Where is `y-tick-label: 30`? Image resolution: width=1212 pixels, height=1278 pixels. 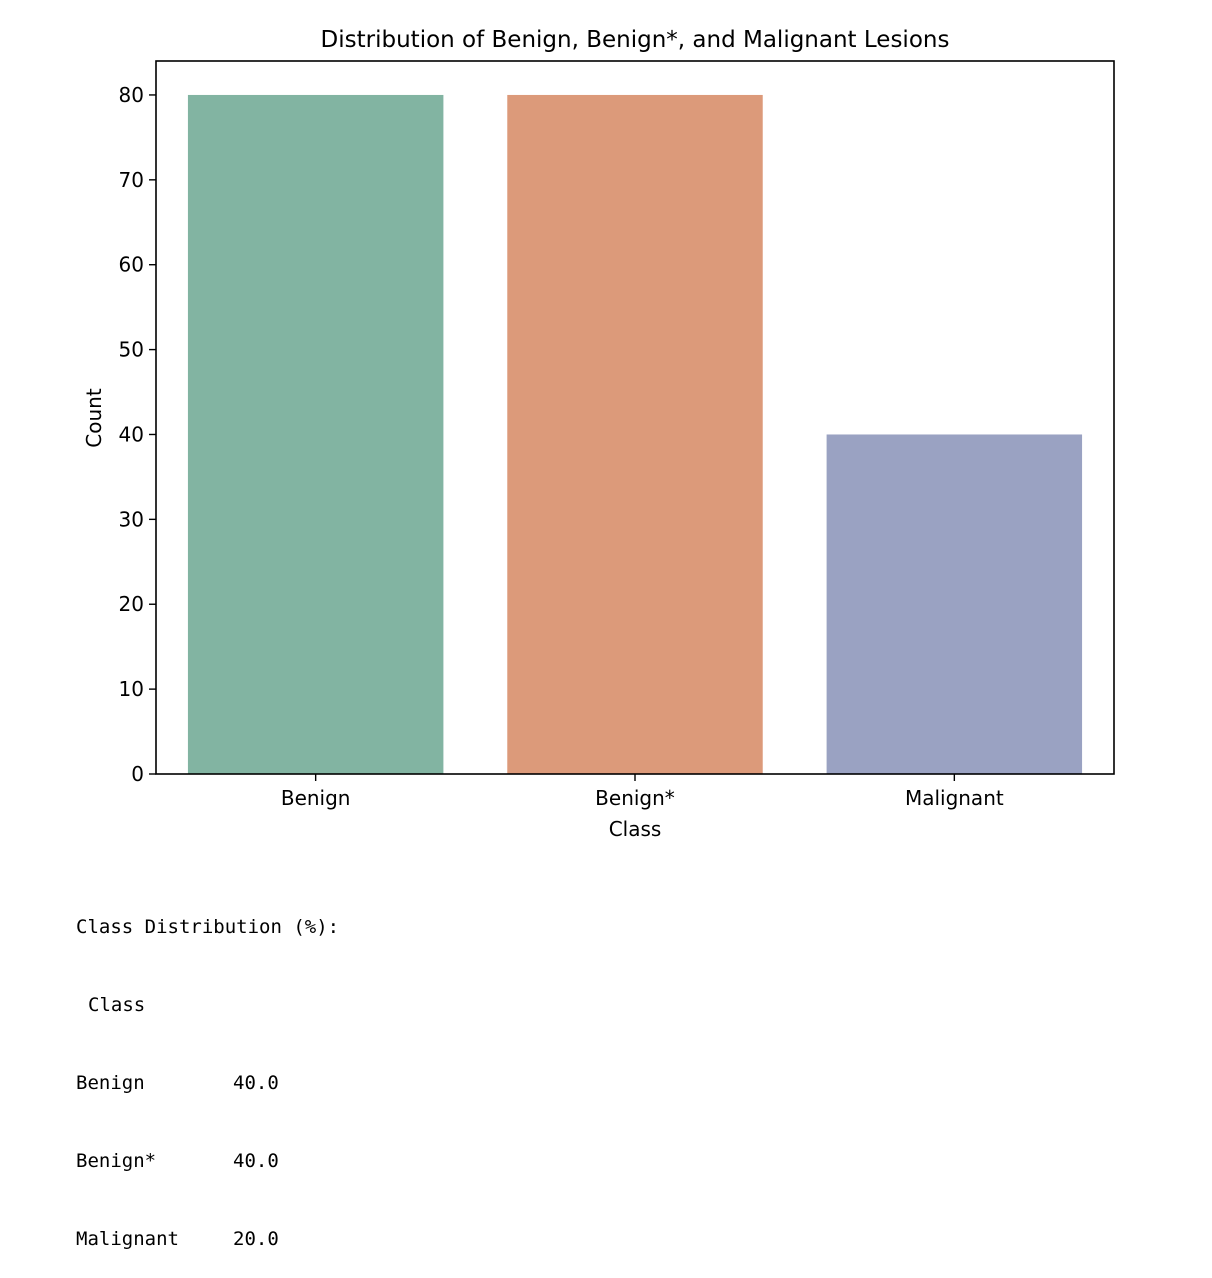
y-tick-label: 30 is located at coordinates (131, 519).